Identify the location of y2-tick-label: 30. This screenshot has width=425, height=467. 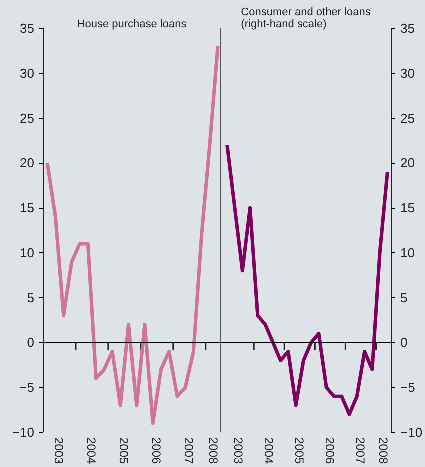
(407, 73).